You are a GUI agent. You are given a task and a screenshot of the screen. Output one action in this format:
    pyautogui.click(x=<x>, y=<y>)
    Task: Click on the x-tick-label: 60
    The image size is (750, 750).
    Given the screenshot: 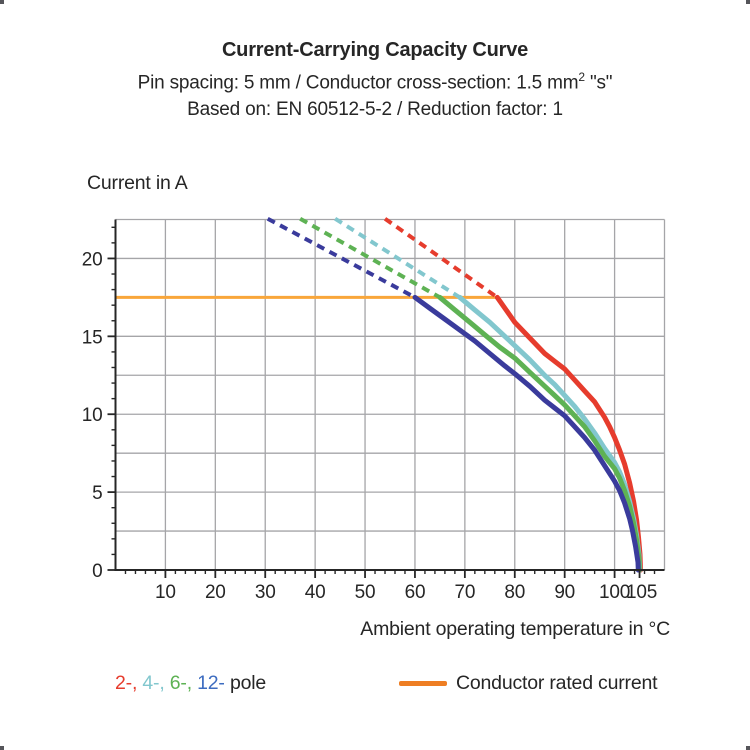 What is the action you would take?
    pyautogui.click(x=415, y=592)
    